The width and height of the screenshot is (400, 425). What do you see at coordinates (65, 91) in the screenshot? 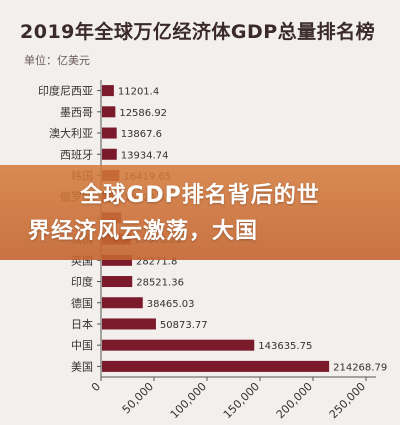
I see `category-label: 印度尼西亚` at bounding box center [65, 91].